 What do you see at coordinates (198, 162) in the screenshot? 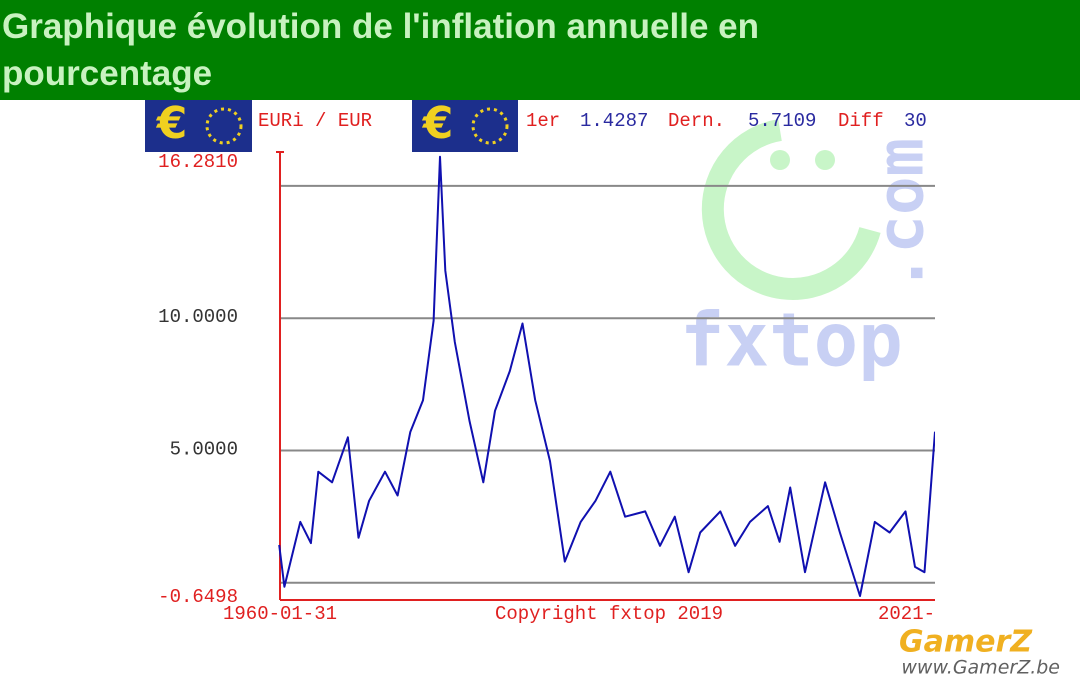
I see `y-tick-label: 16.2810` at bounding box center [198, 162].